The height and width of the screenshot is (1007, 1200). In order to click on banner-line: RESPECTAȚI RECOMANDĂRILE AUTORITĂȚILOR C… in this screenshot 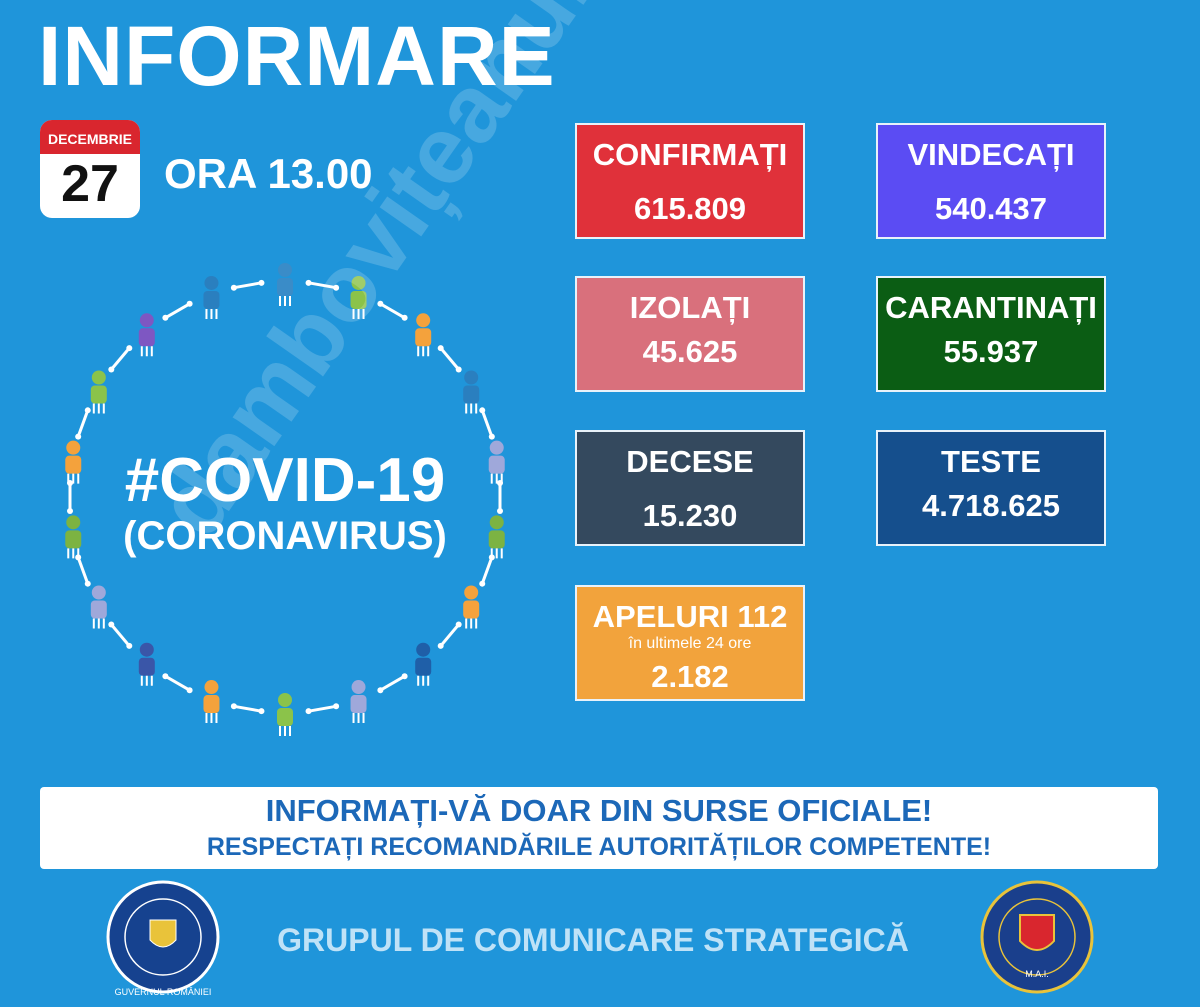, I will do `click(599, 847)`.